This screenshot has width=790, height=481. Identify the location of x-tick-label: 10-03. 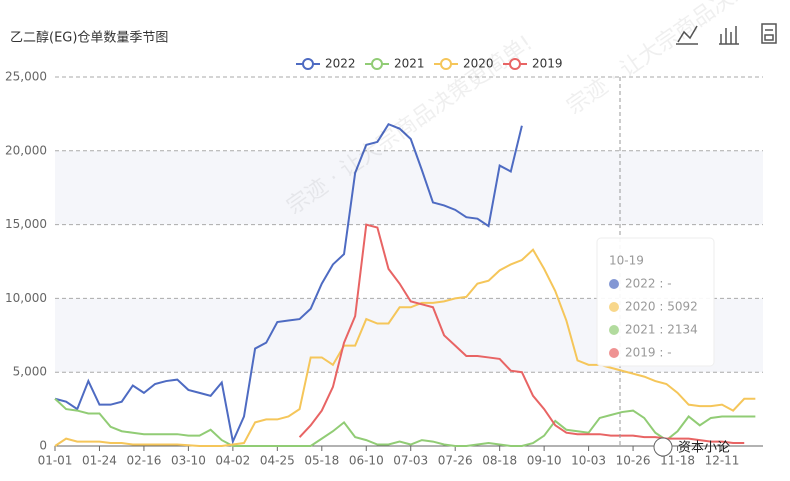
(588, 461).